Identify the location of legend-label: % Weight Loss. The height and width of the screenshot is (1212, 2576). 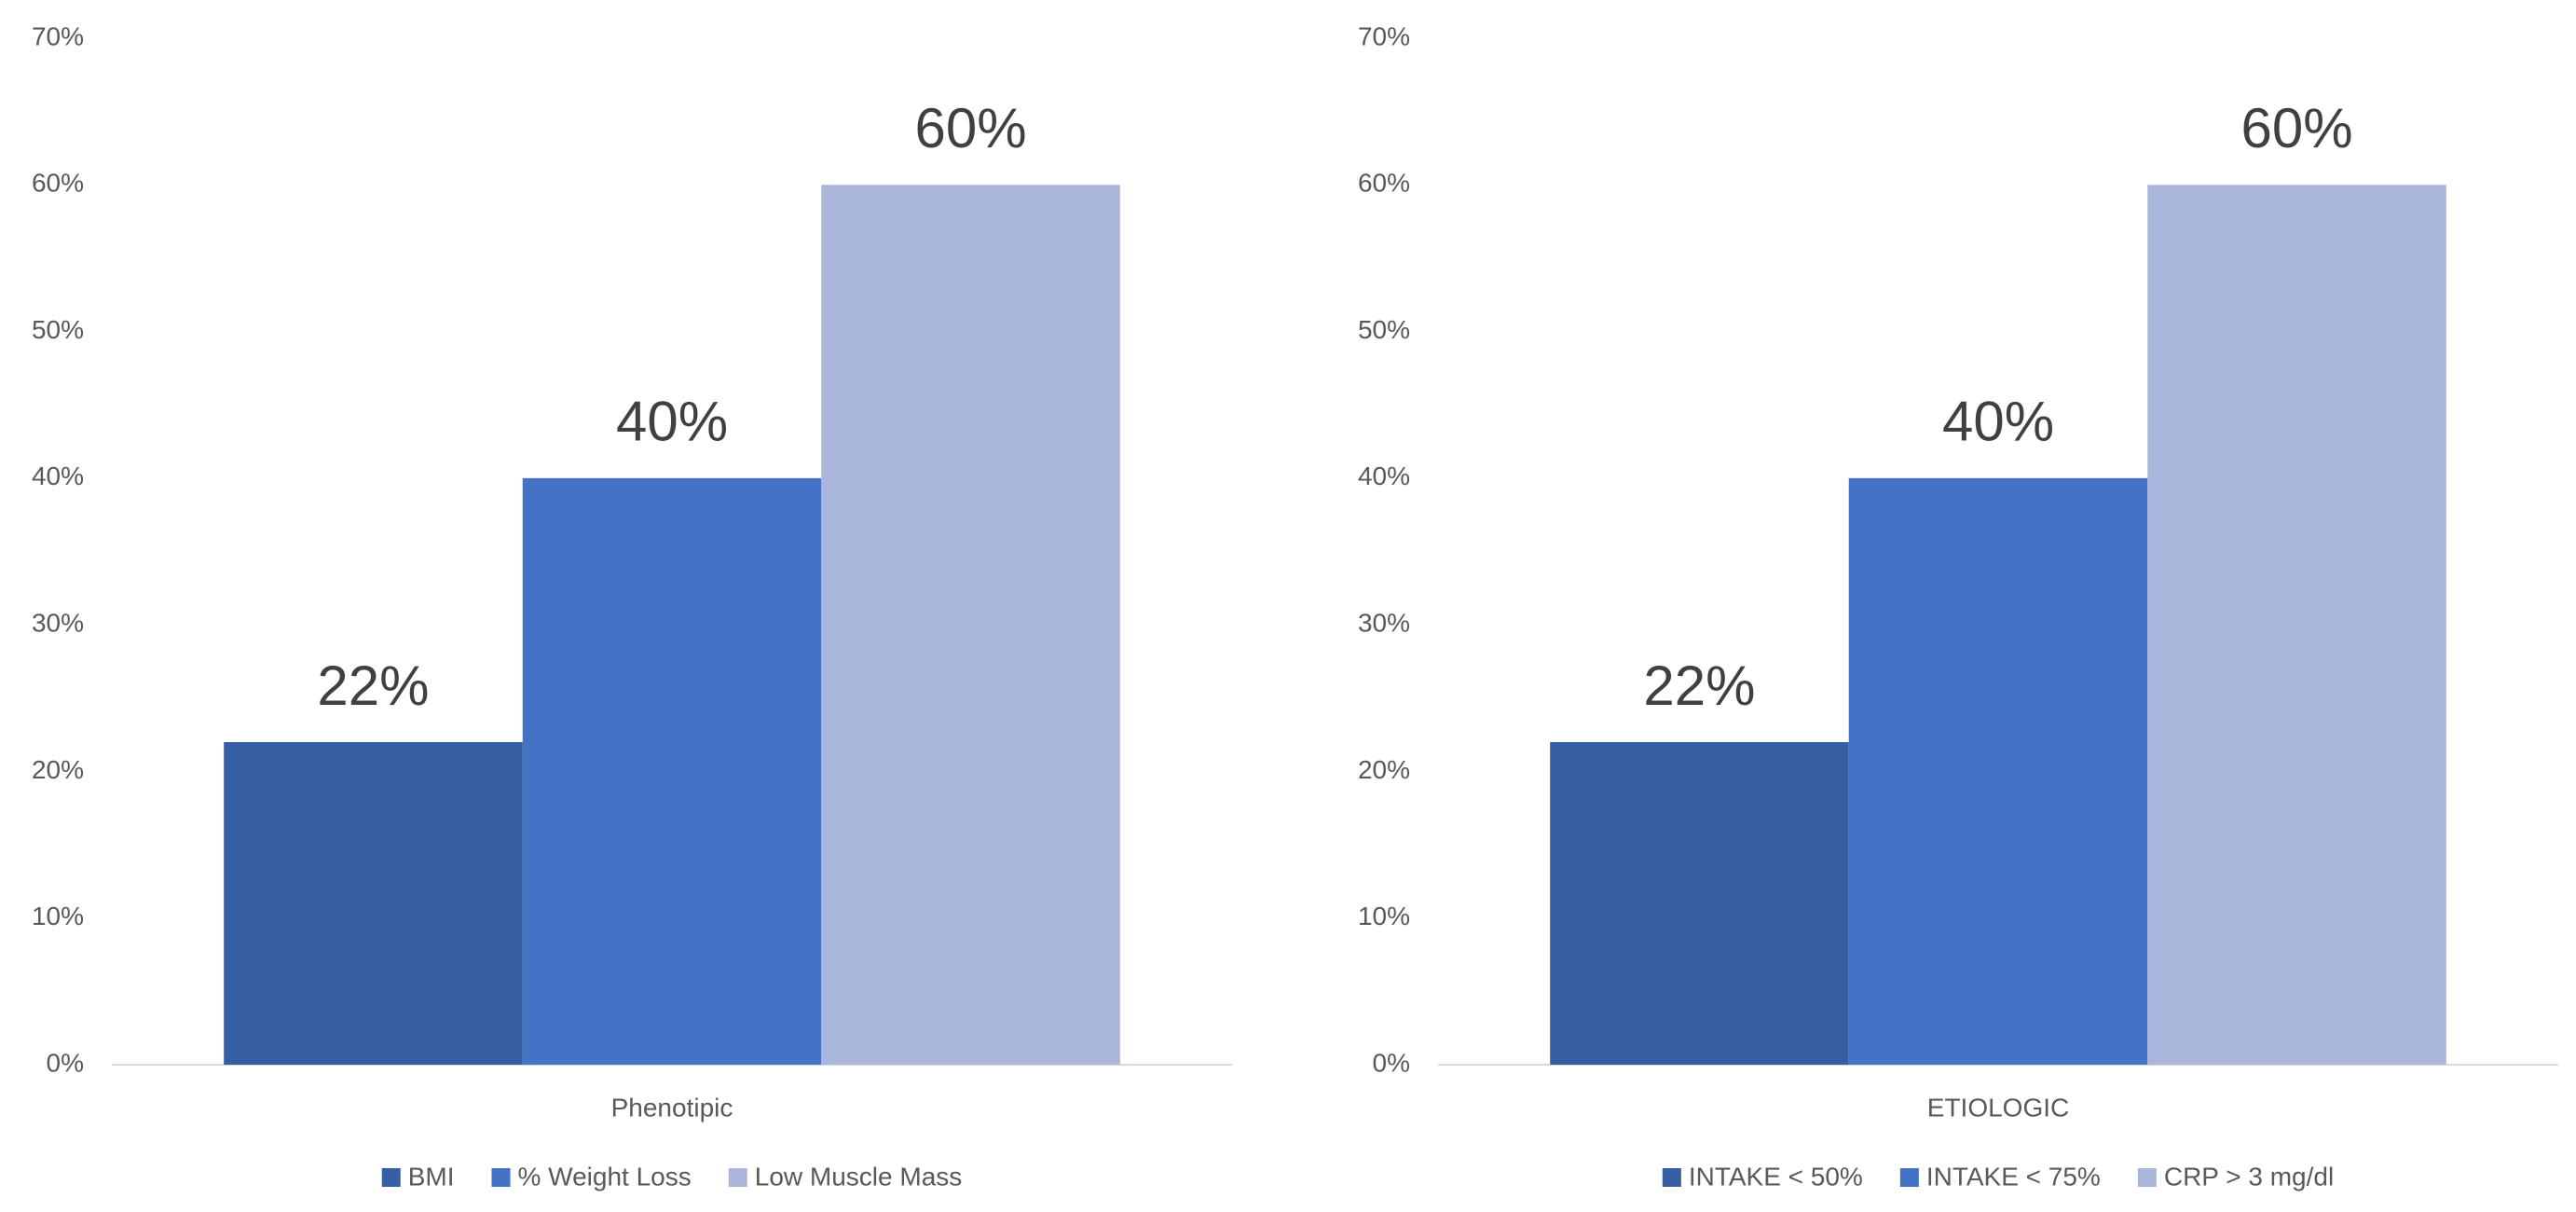
(605, 1176).